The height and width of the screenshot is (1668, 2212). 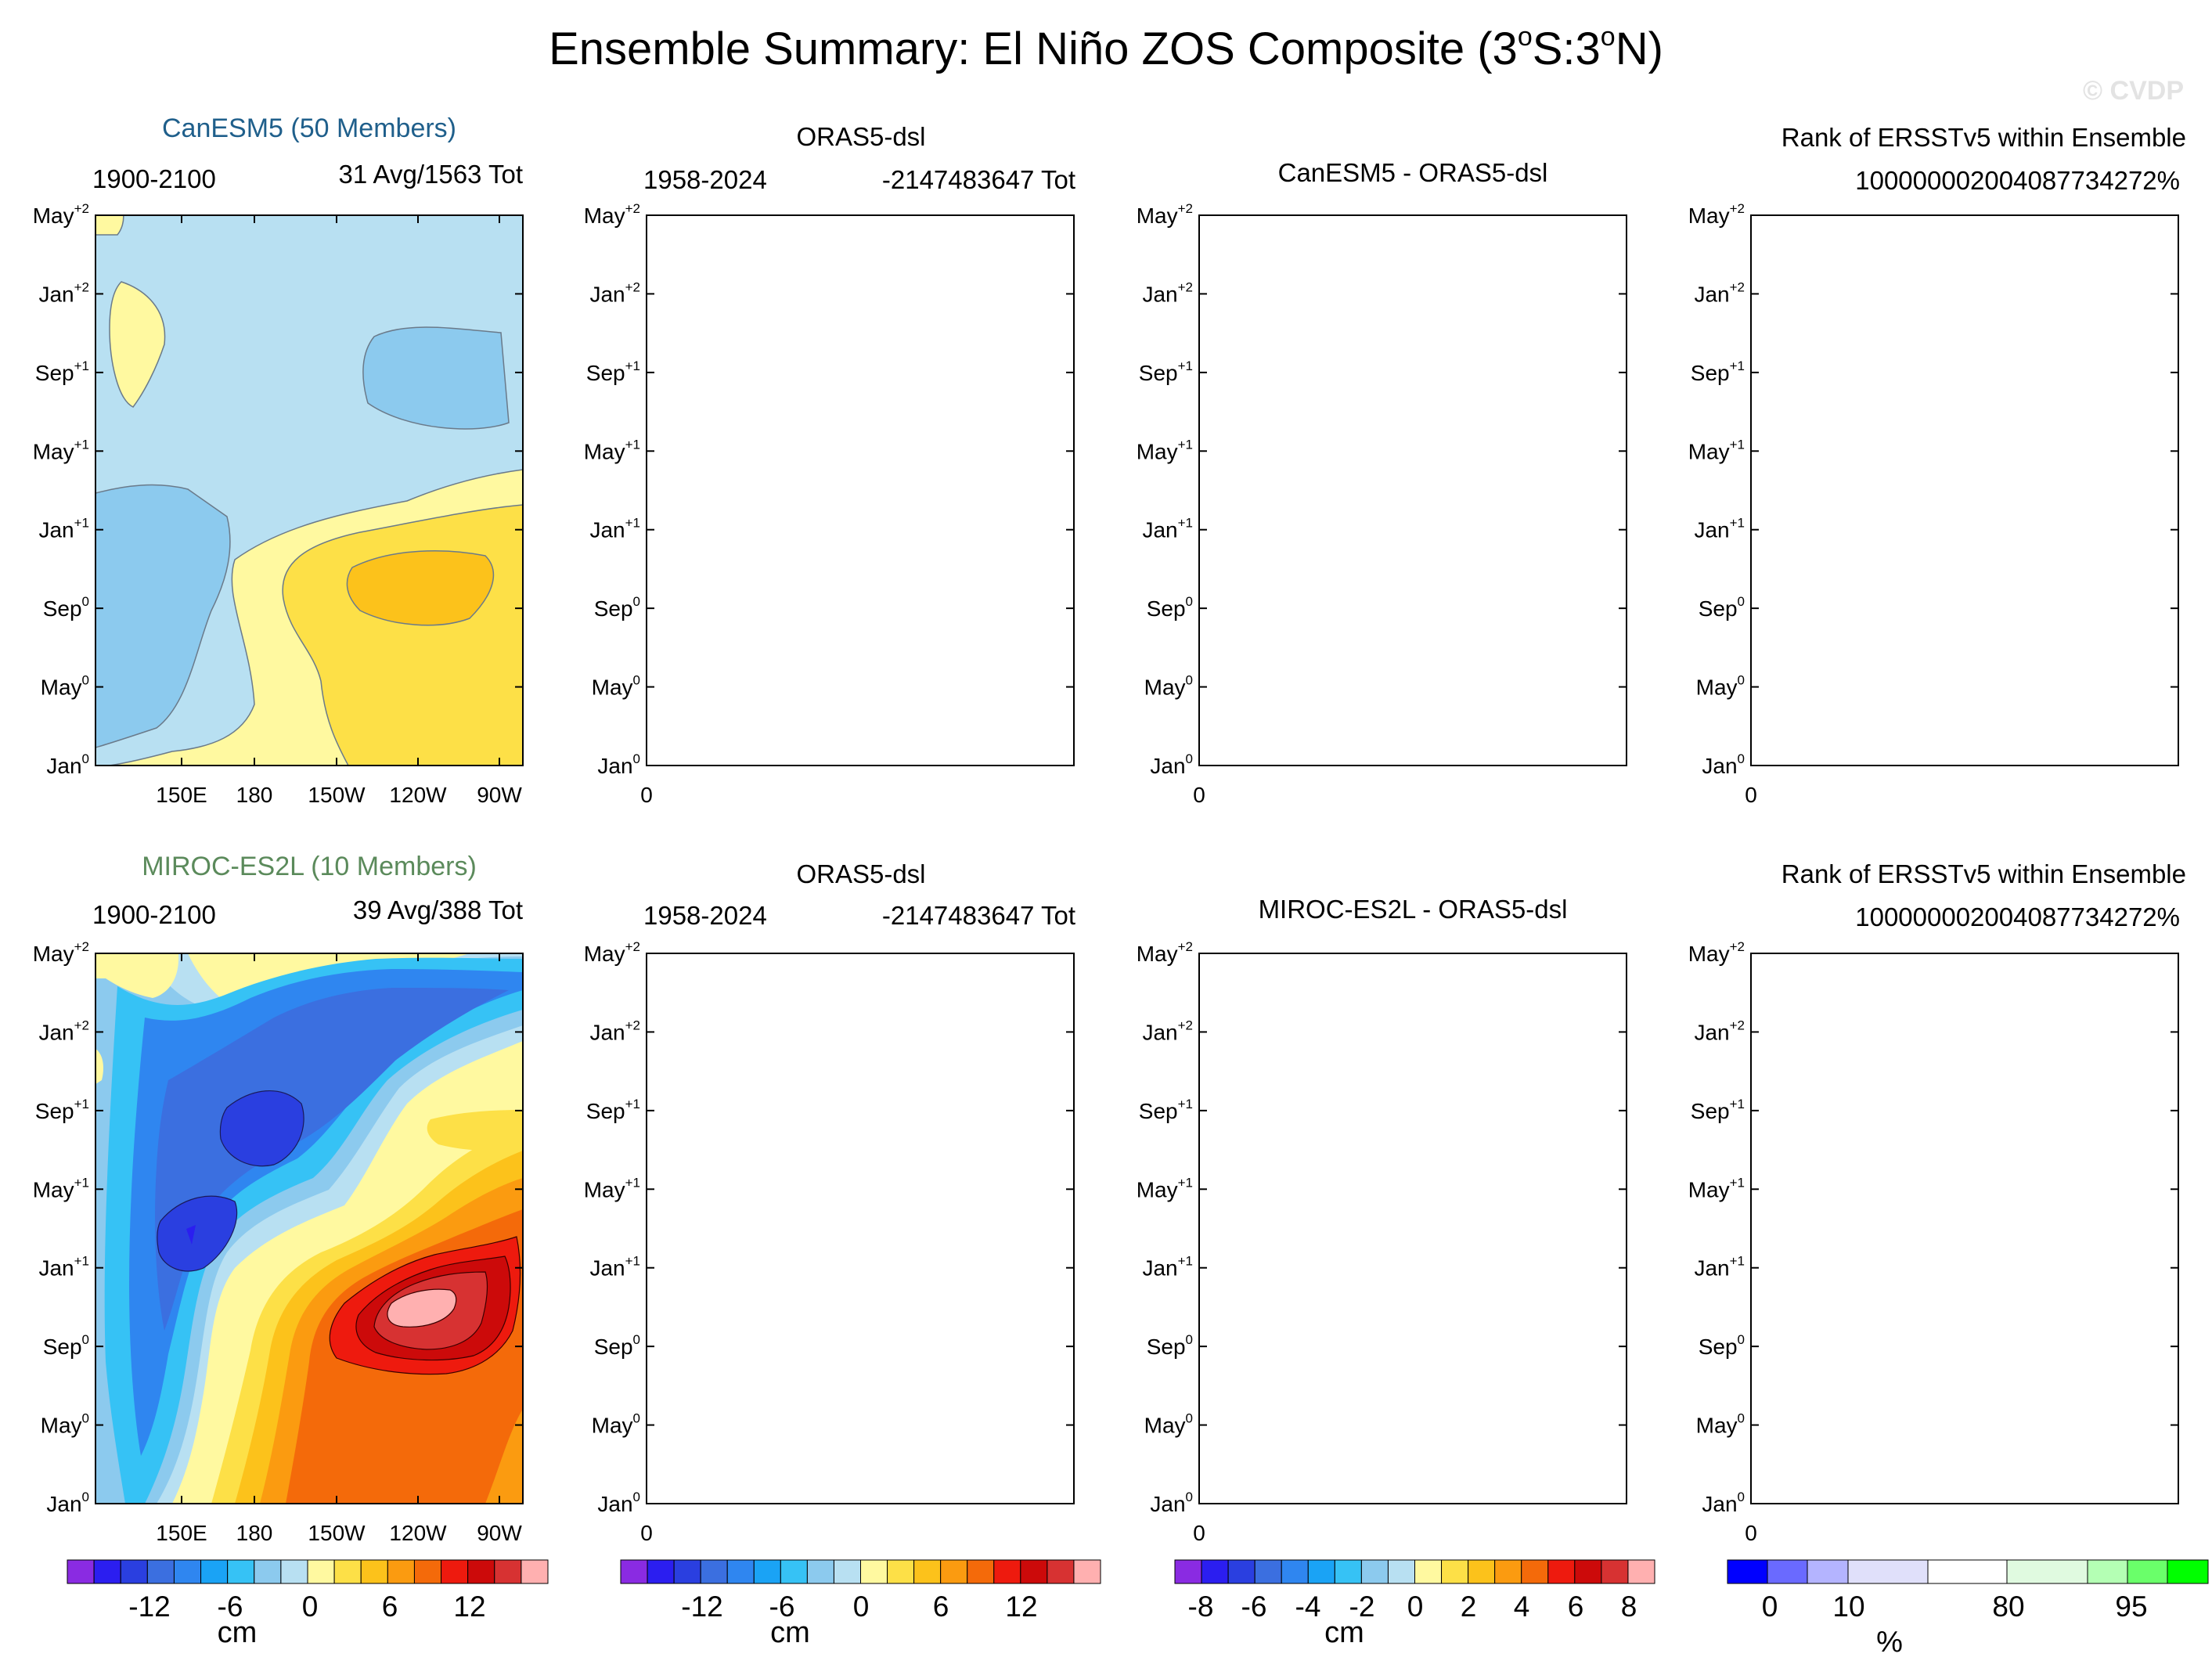 What do you see at coordinates (705, 915) in the screenshot?
I see `obs-years-row2: 1958-2024` at bounding box center [705, 915].